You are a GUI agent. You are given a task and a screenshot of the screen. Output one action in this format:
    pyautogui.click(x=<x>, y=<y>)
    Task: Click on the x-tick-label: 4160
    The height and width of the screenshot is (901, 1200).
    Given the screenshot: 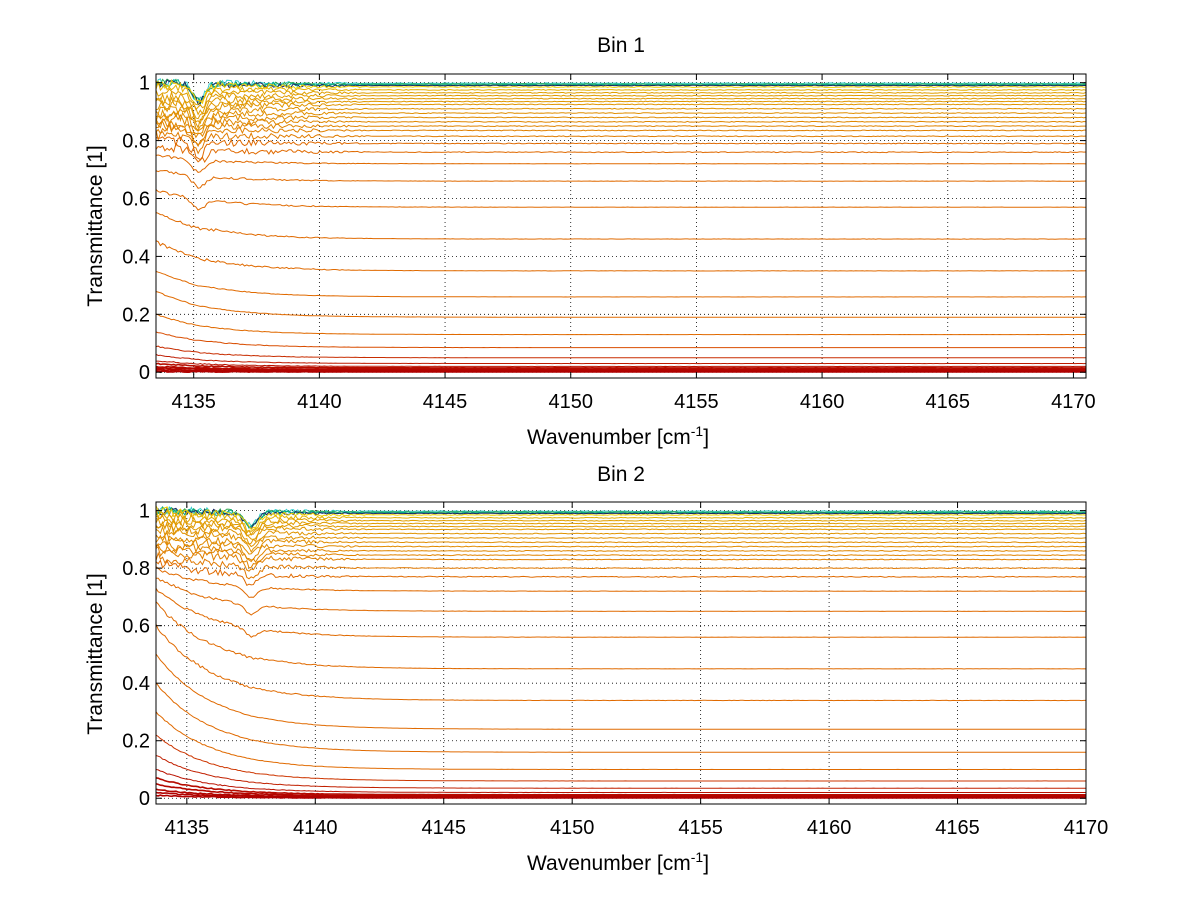 What is the action you would take?
    pyautogui.click(x=822, y=402)
    